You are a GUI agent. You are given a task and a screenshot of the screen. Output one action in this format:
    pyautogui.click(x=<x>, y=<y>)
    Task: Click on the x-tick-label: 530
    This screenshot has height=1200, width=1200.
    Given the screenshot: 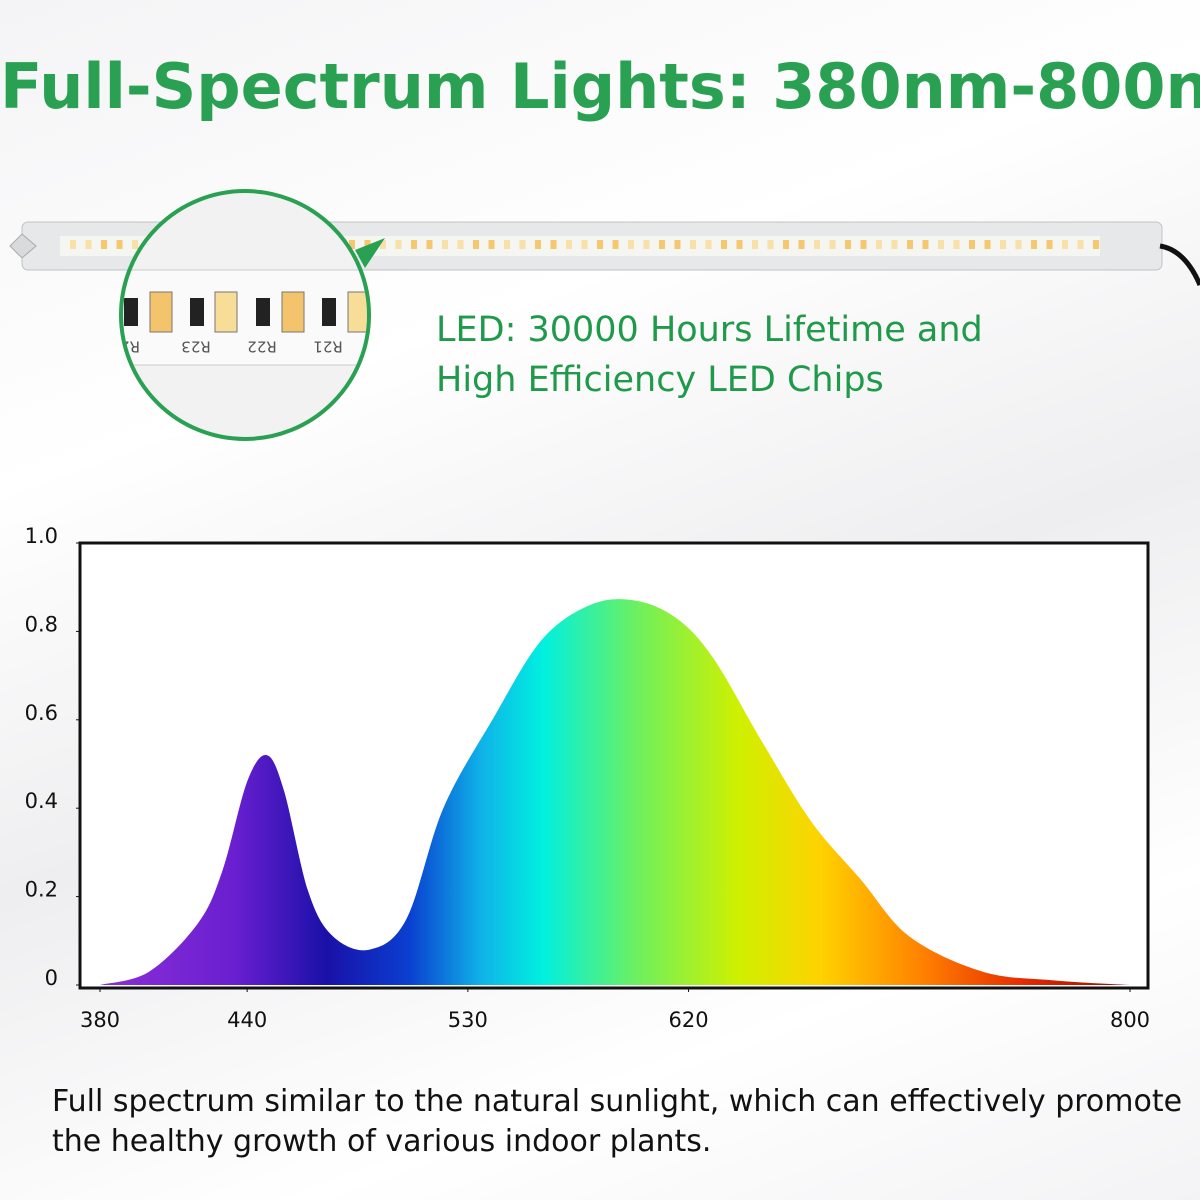 What is the action you would take?
    pyautogui.click(x=468, y=1020)
    